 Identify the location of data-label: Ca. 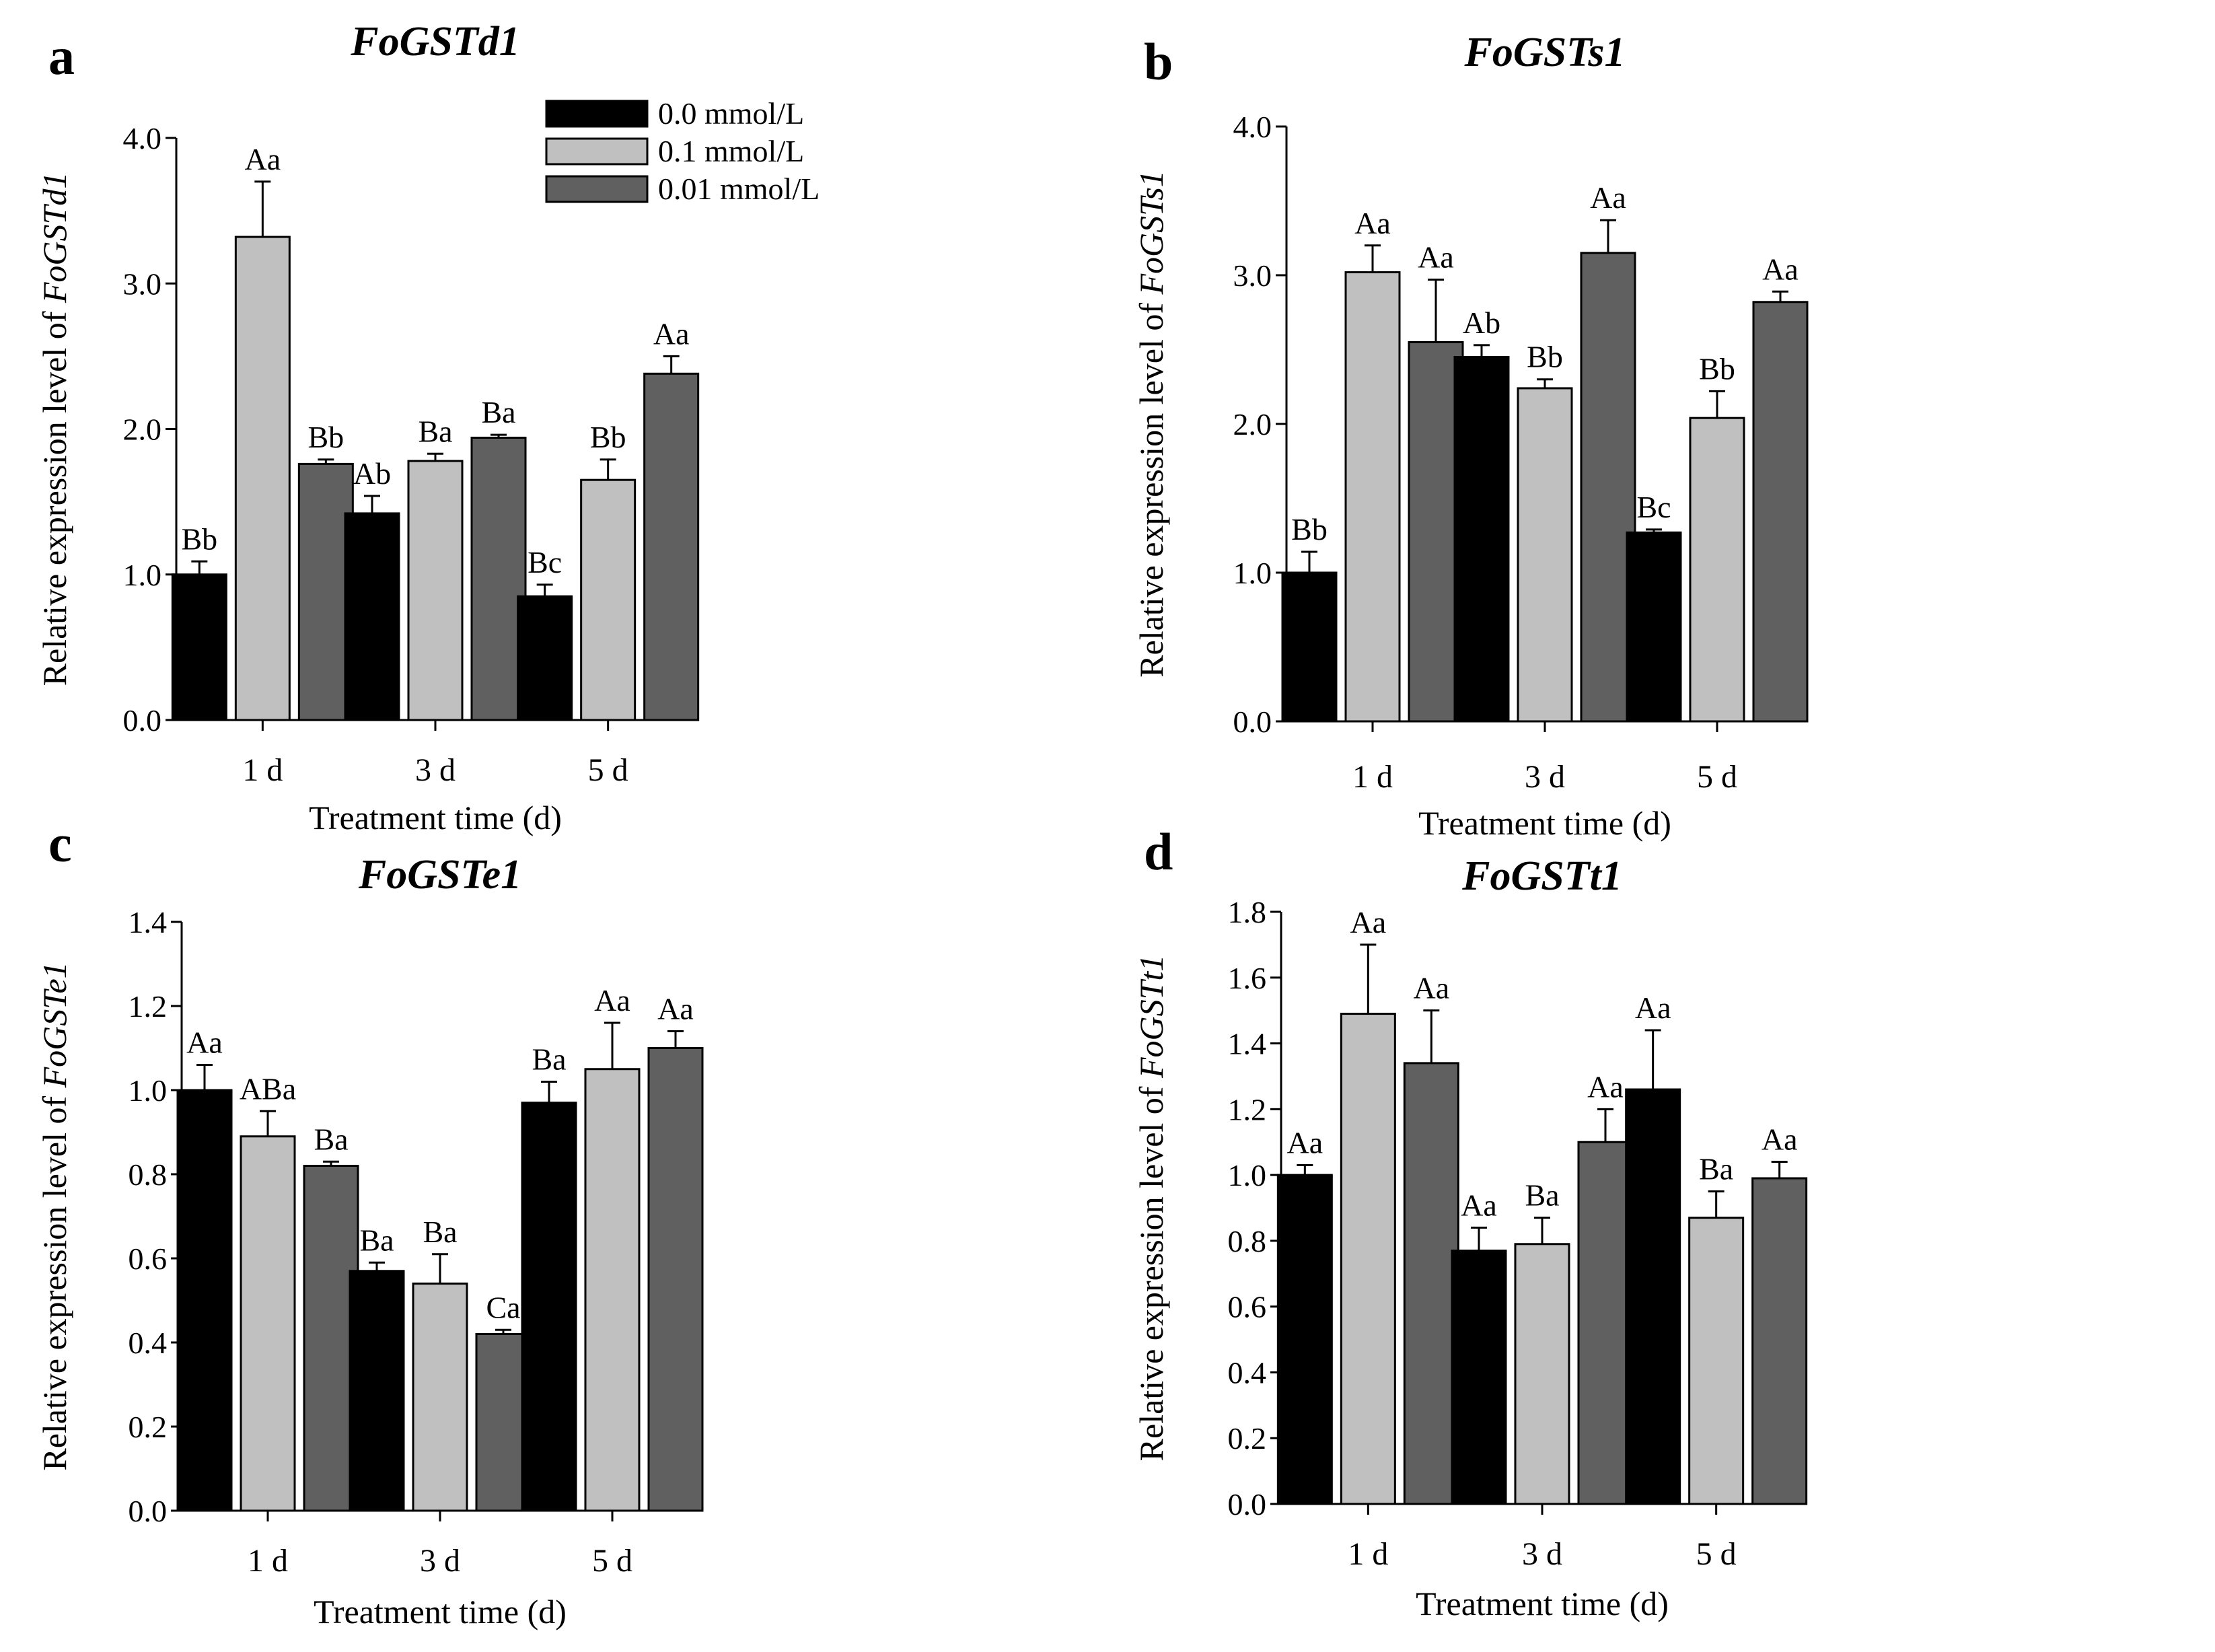
(503, 1307).